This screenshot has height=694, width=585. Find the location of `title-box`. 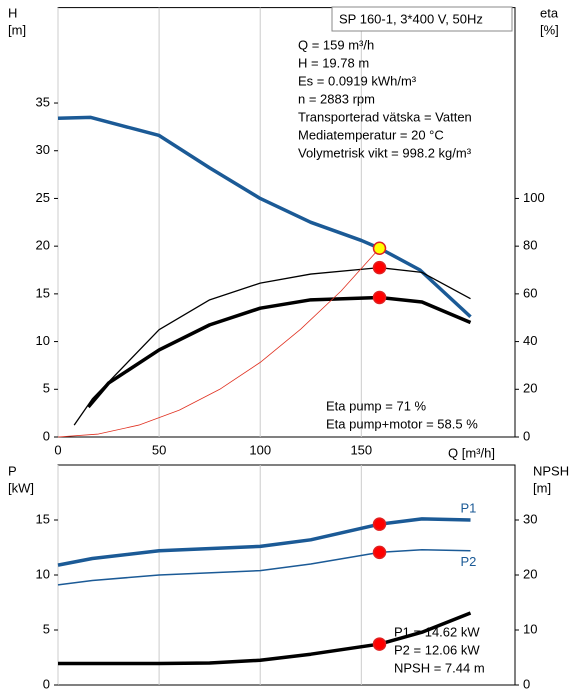

title-box is located at coordinates (422, 19).